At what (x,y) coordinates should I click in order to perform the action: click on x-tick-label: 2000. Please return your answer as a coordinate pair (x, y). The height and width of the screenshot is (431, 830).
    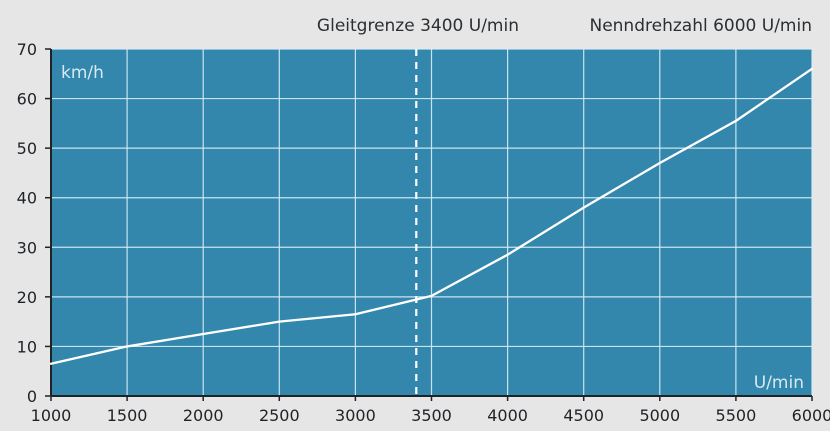
    Looking at the image, I should click on (203, 415).